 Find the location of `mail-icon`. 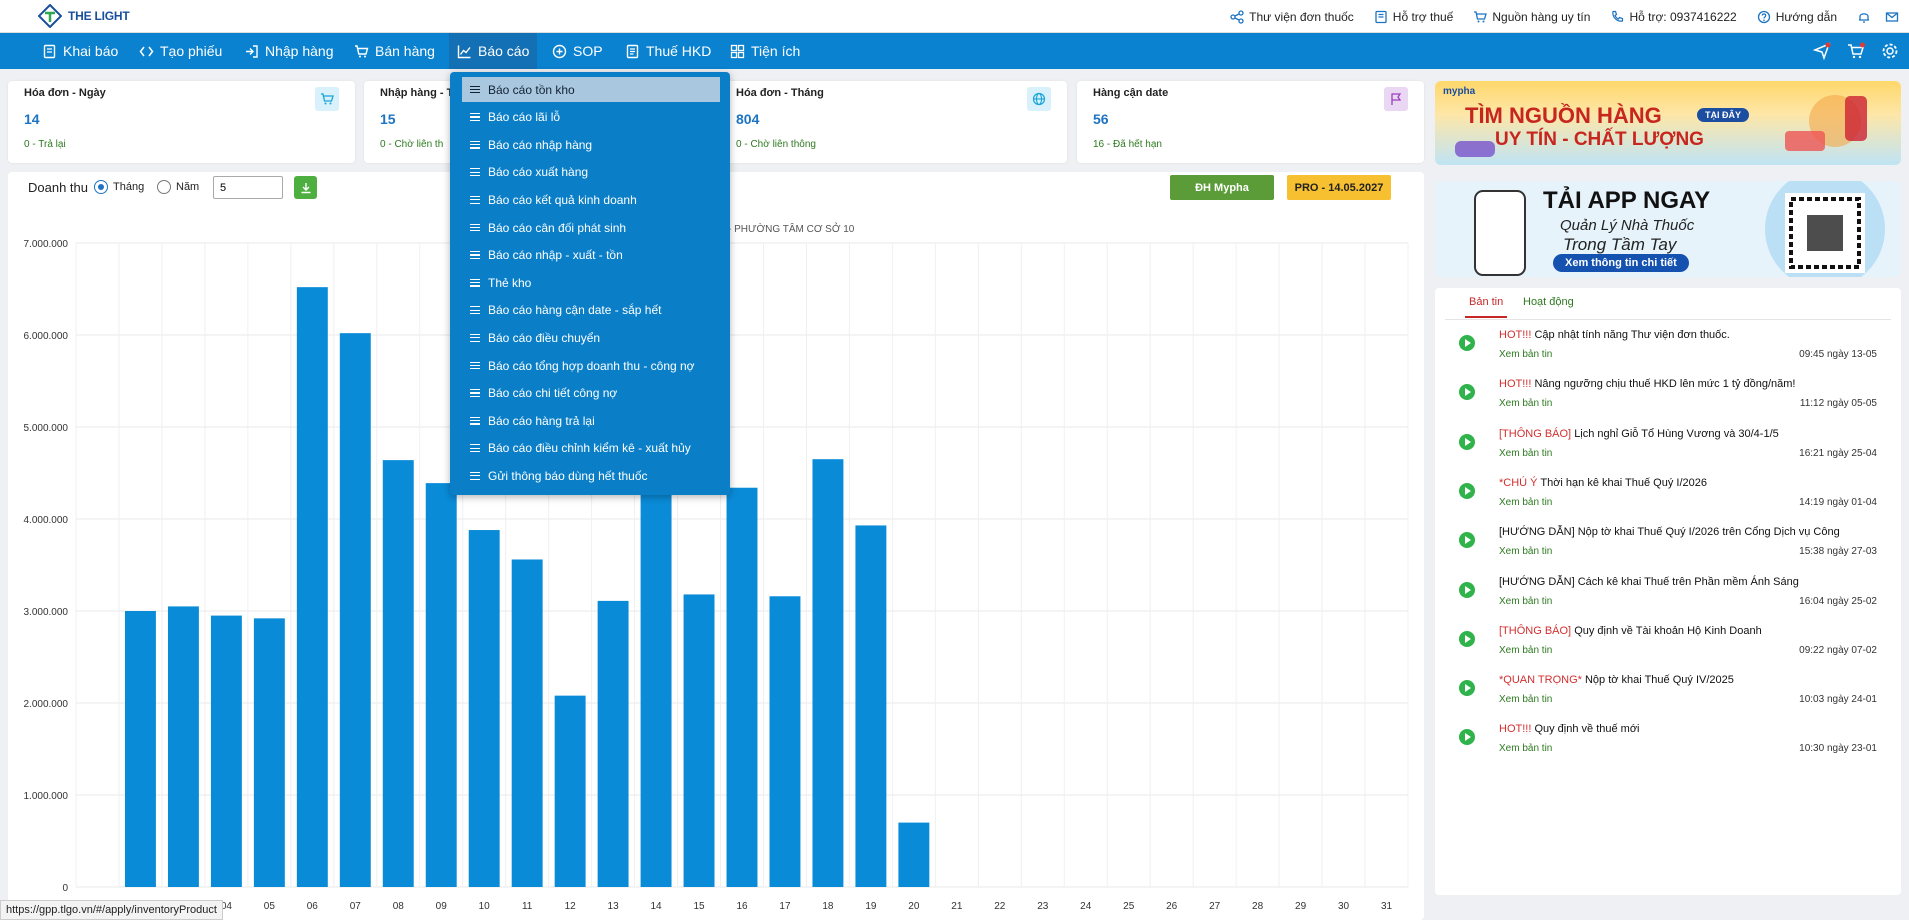

mail-icon is located at coordinates (1892, 17).